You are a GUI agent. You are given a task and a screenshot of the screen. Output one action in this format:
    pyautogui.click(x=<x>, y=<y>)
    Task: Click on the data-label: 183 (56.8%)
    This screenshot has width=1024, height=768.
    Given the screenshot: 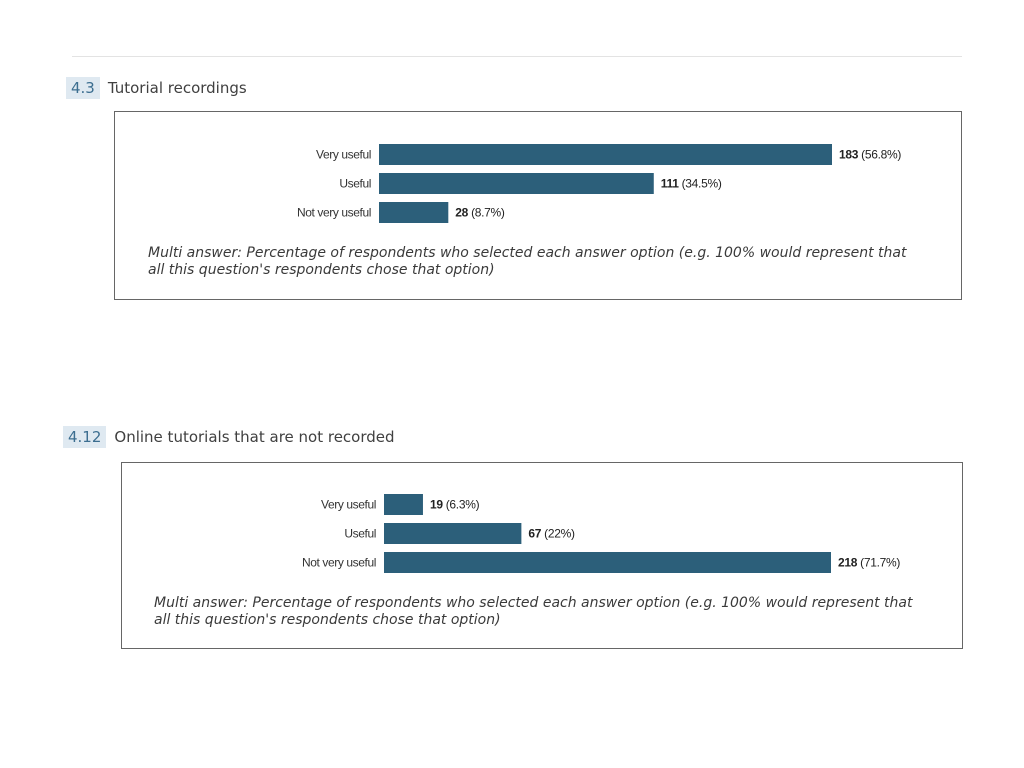 What is the action you would take?
    pyautogui.click(x=870, y=155)
    